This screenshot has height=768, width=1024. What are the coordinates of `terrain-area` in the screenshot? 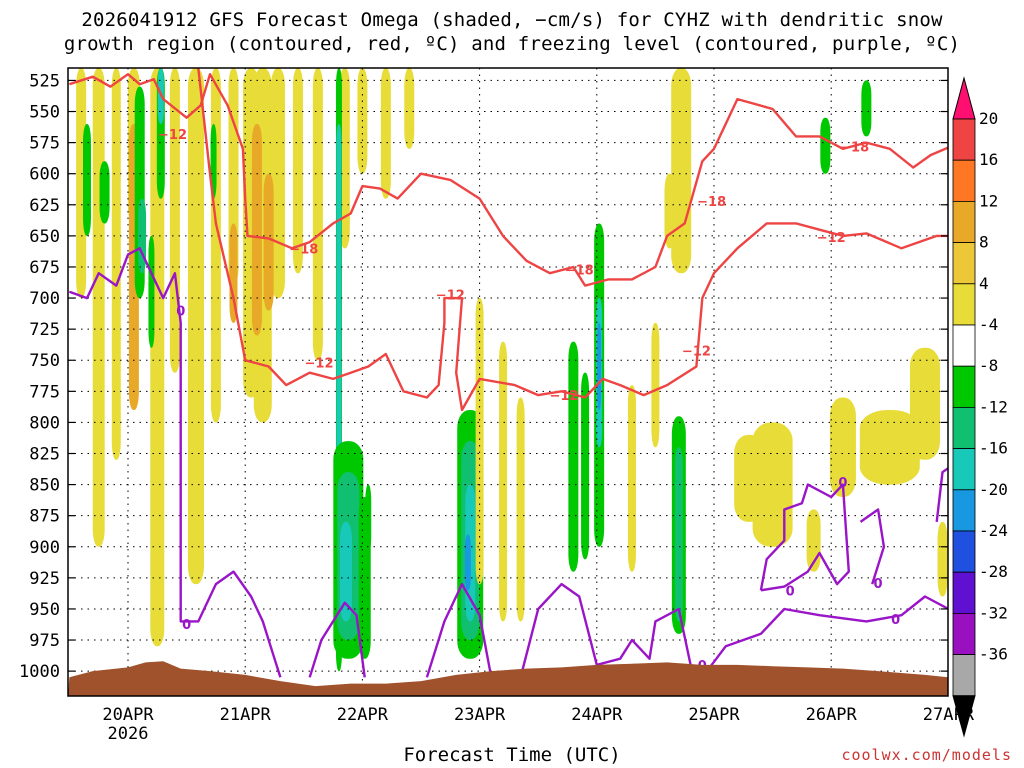 It's located at (508, 678).